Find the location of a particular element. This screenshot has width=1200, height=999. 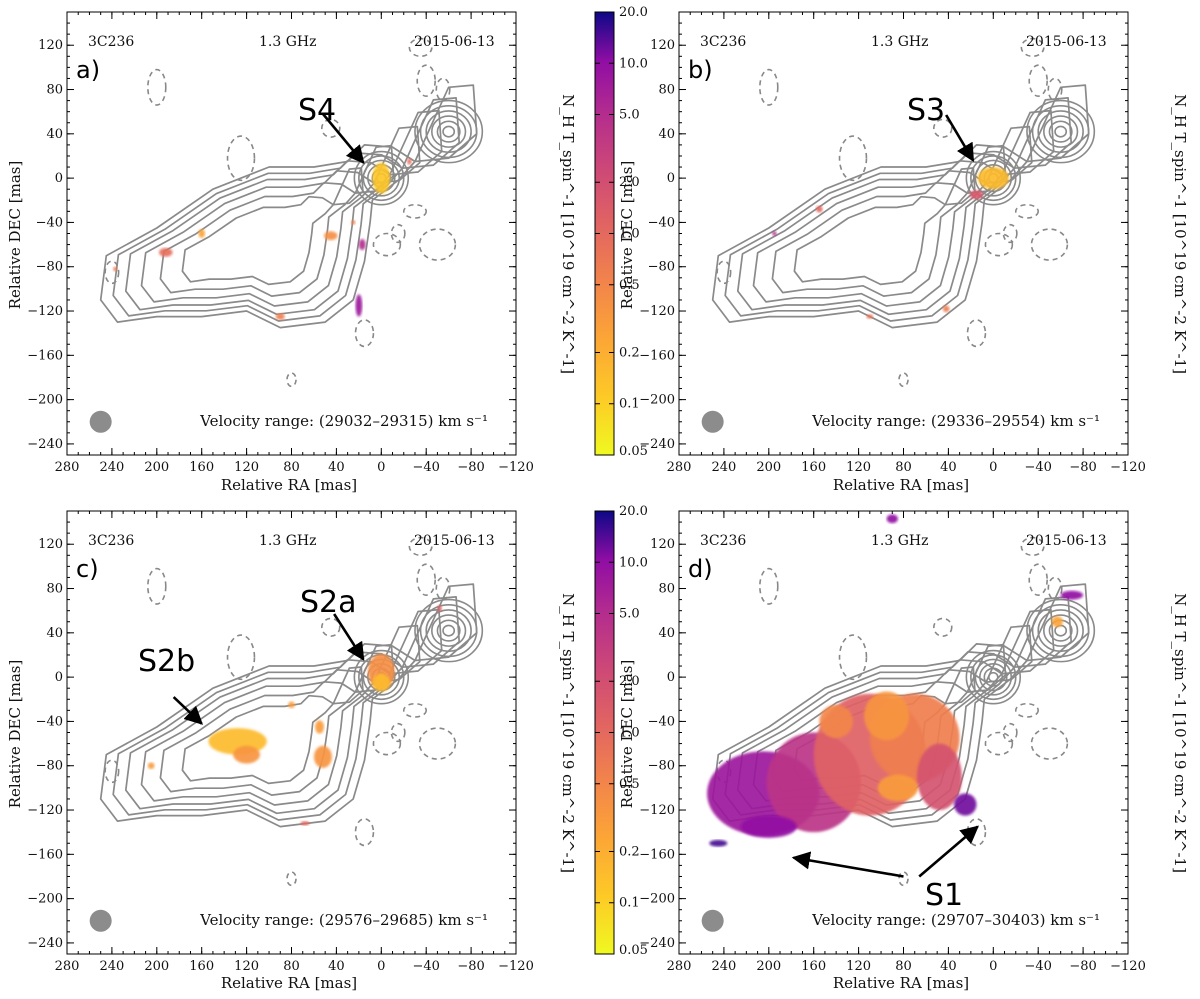

annotation-label: S1 is located at coordinates (944, 895).